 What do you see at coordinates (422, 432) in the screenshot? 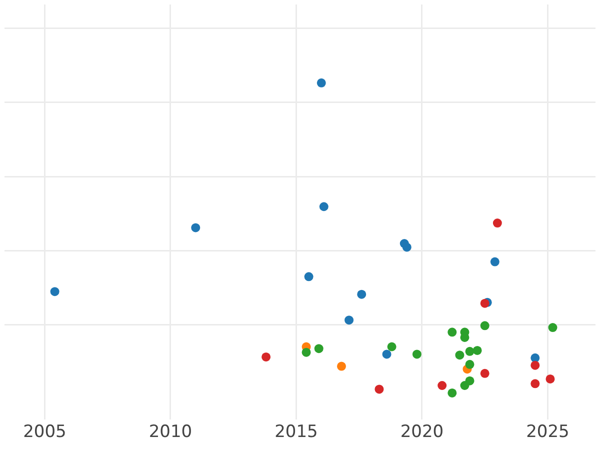
I see `x-tick-label: 2020` at bounding box center [422, 432].